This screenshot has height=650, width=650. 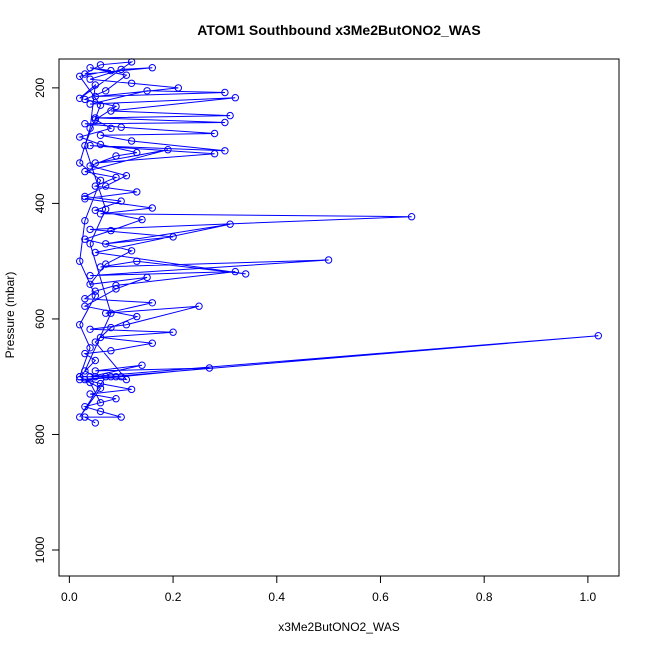 What do you see at coordinates (339, 627) in the screenshot?
I see `x-axis-label: x3Me2ButONO2_WAS` at bounding box center [339, 627].